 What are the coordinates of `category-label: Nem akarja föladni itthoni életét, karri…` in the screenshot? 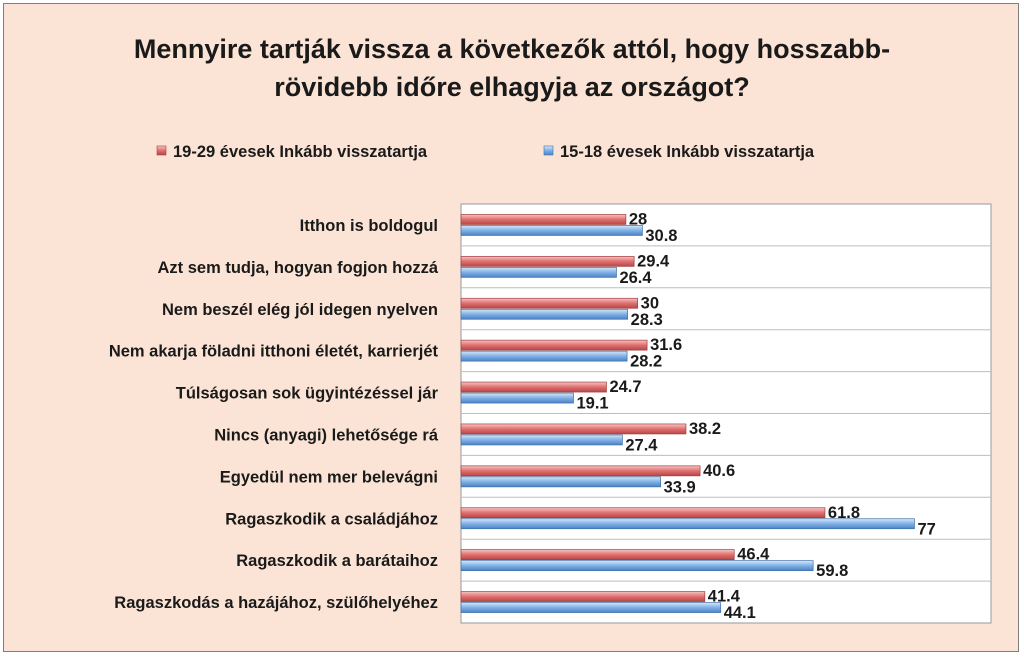 It's located at (274, 352).